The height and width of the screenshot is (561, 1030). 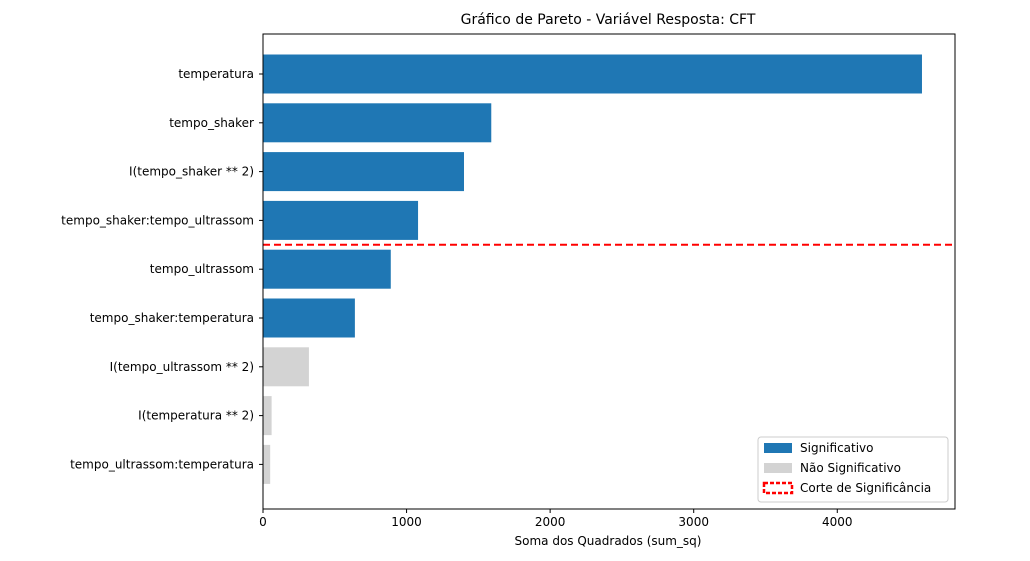 I want to click on y-tick-label-7: I(temperatura ** 2), so click(x=196, y=416).